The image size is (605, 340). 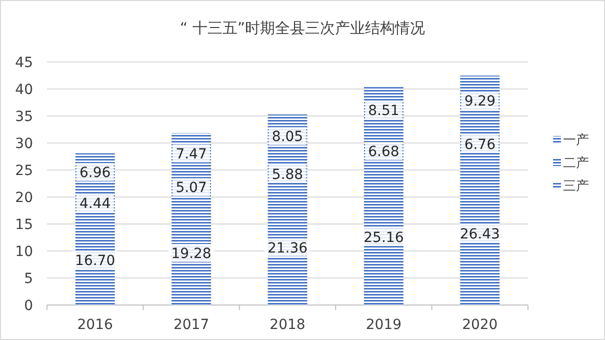 I want to click on data-label: 16.70, so click(x=95, y=260).